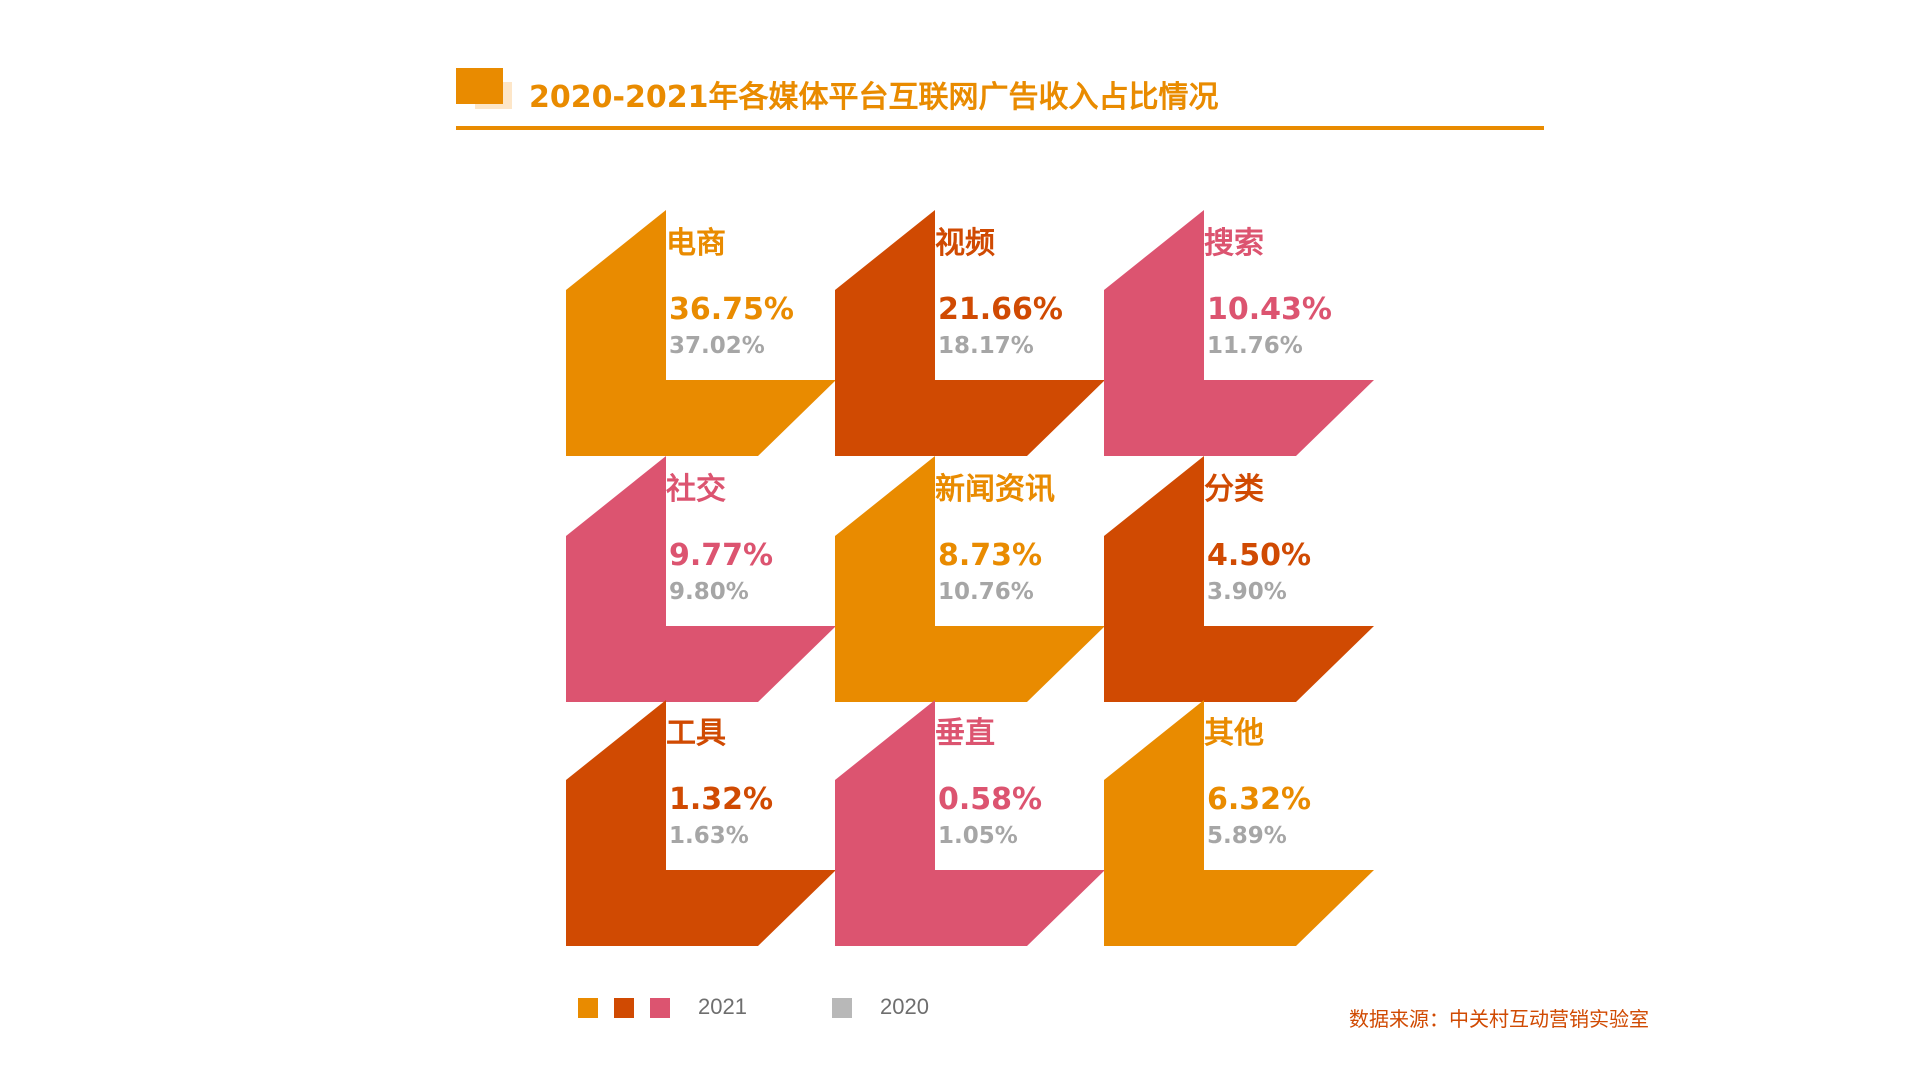 This screenshot has height=1080, width=1919. What do you see at coordinates (1255, 346) in the screenshot?
I see `tile-value-2020: 11.76%` at bounding box center [1255, 346].